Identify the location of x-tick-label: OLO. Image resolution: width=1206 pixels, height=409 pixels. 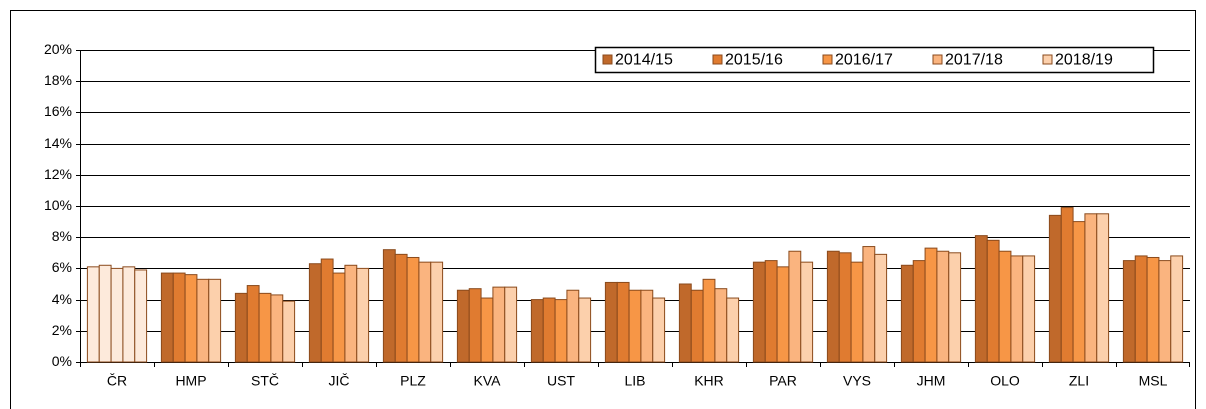
(1005, 381).